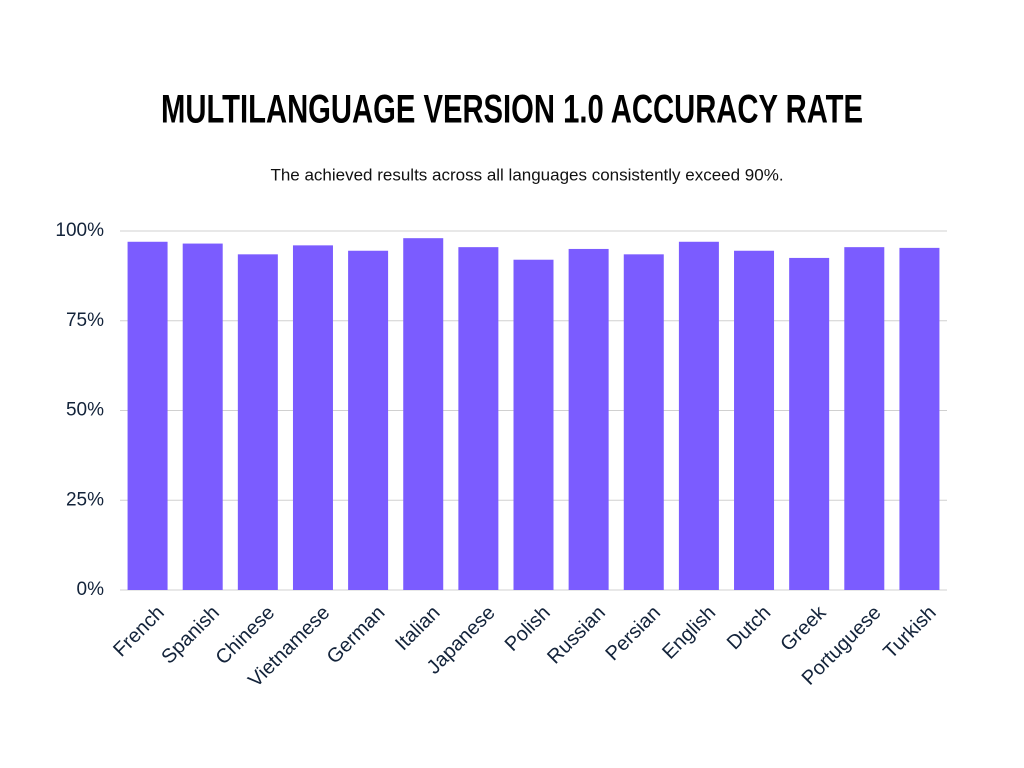  Describe the element at coordinates (417, 628) in the screenshot. I see `x-tick-label: Italian` at that location.